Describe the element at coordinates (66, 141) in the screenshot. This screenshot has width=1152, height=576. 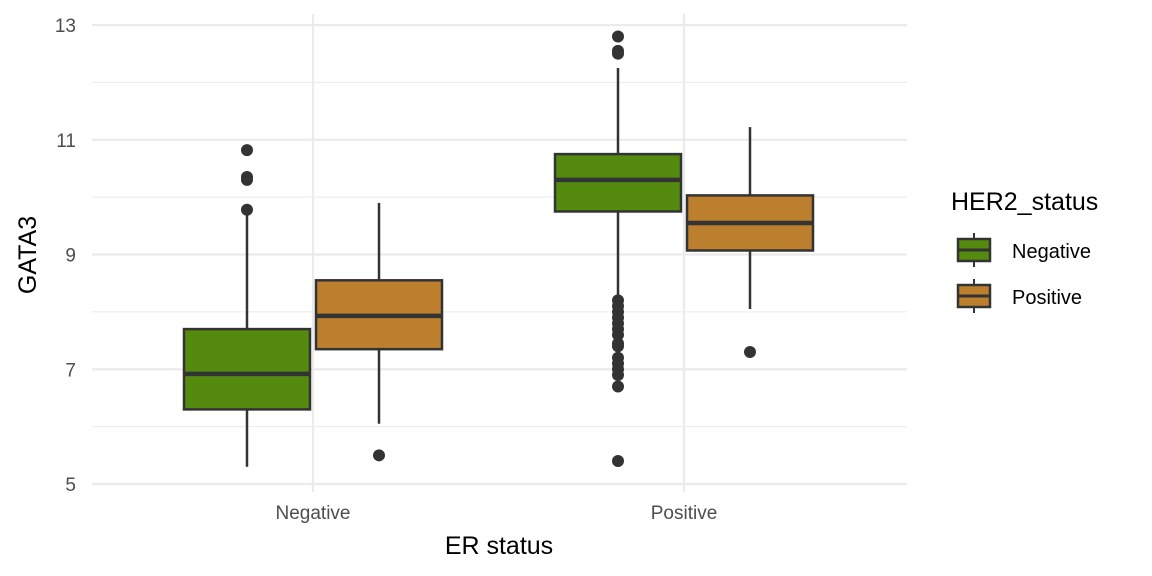
I see `y-tick-label: 11` at that location.